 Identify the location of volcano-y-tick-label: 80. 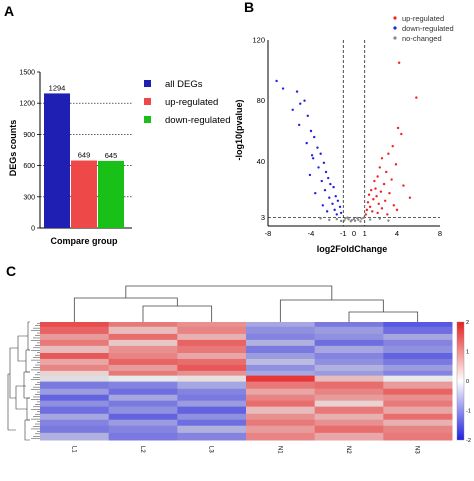
(261, 100).